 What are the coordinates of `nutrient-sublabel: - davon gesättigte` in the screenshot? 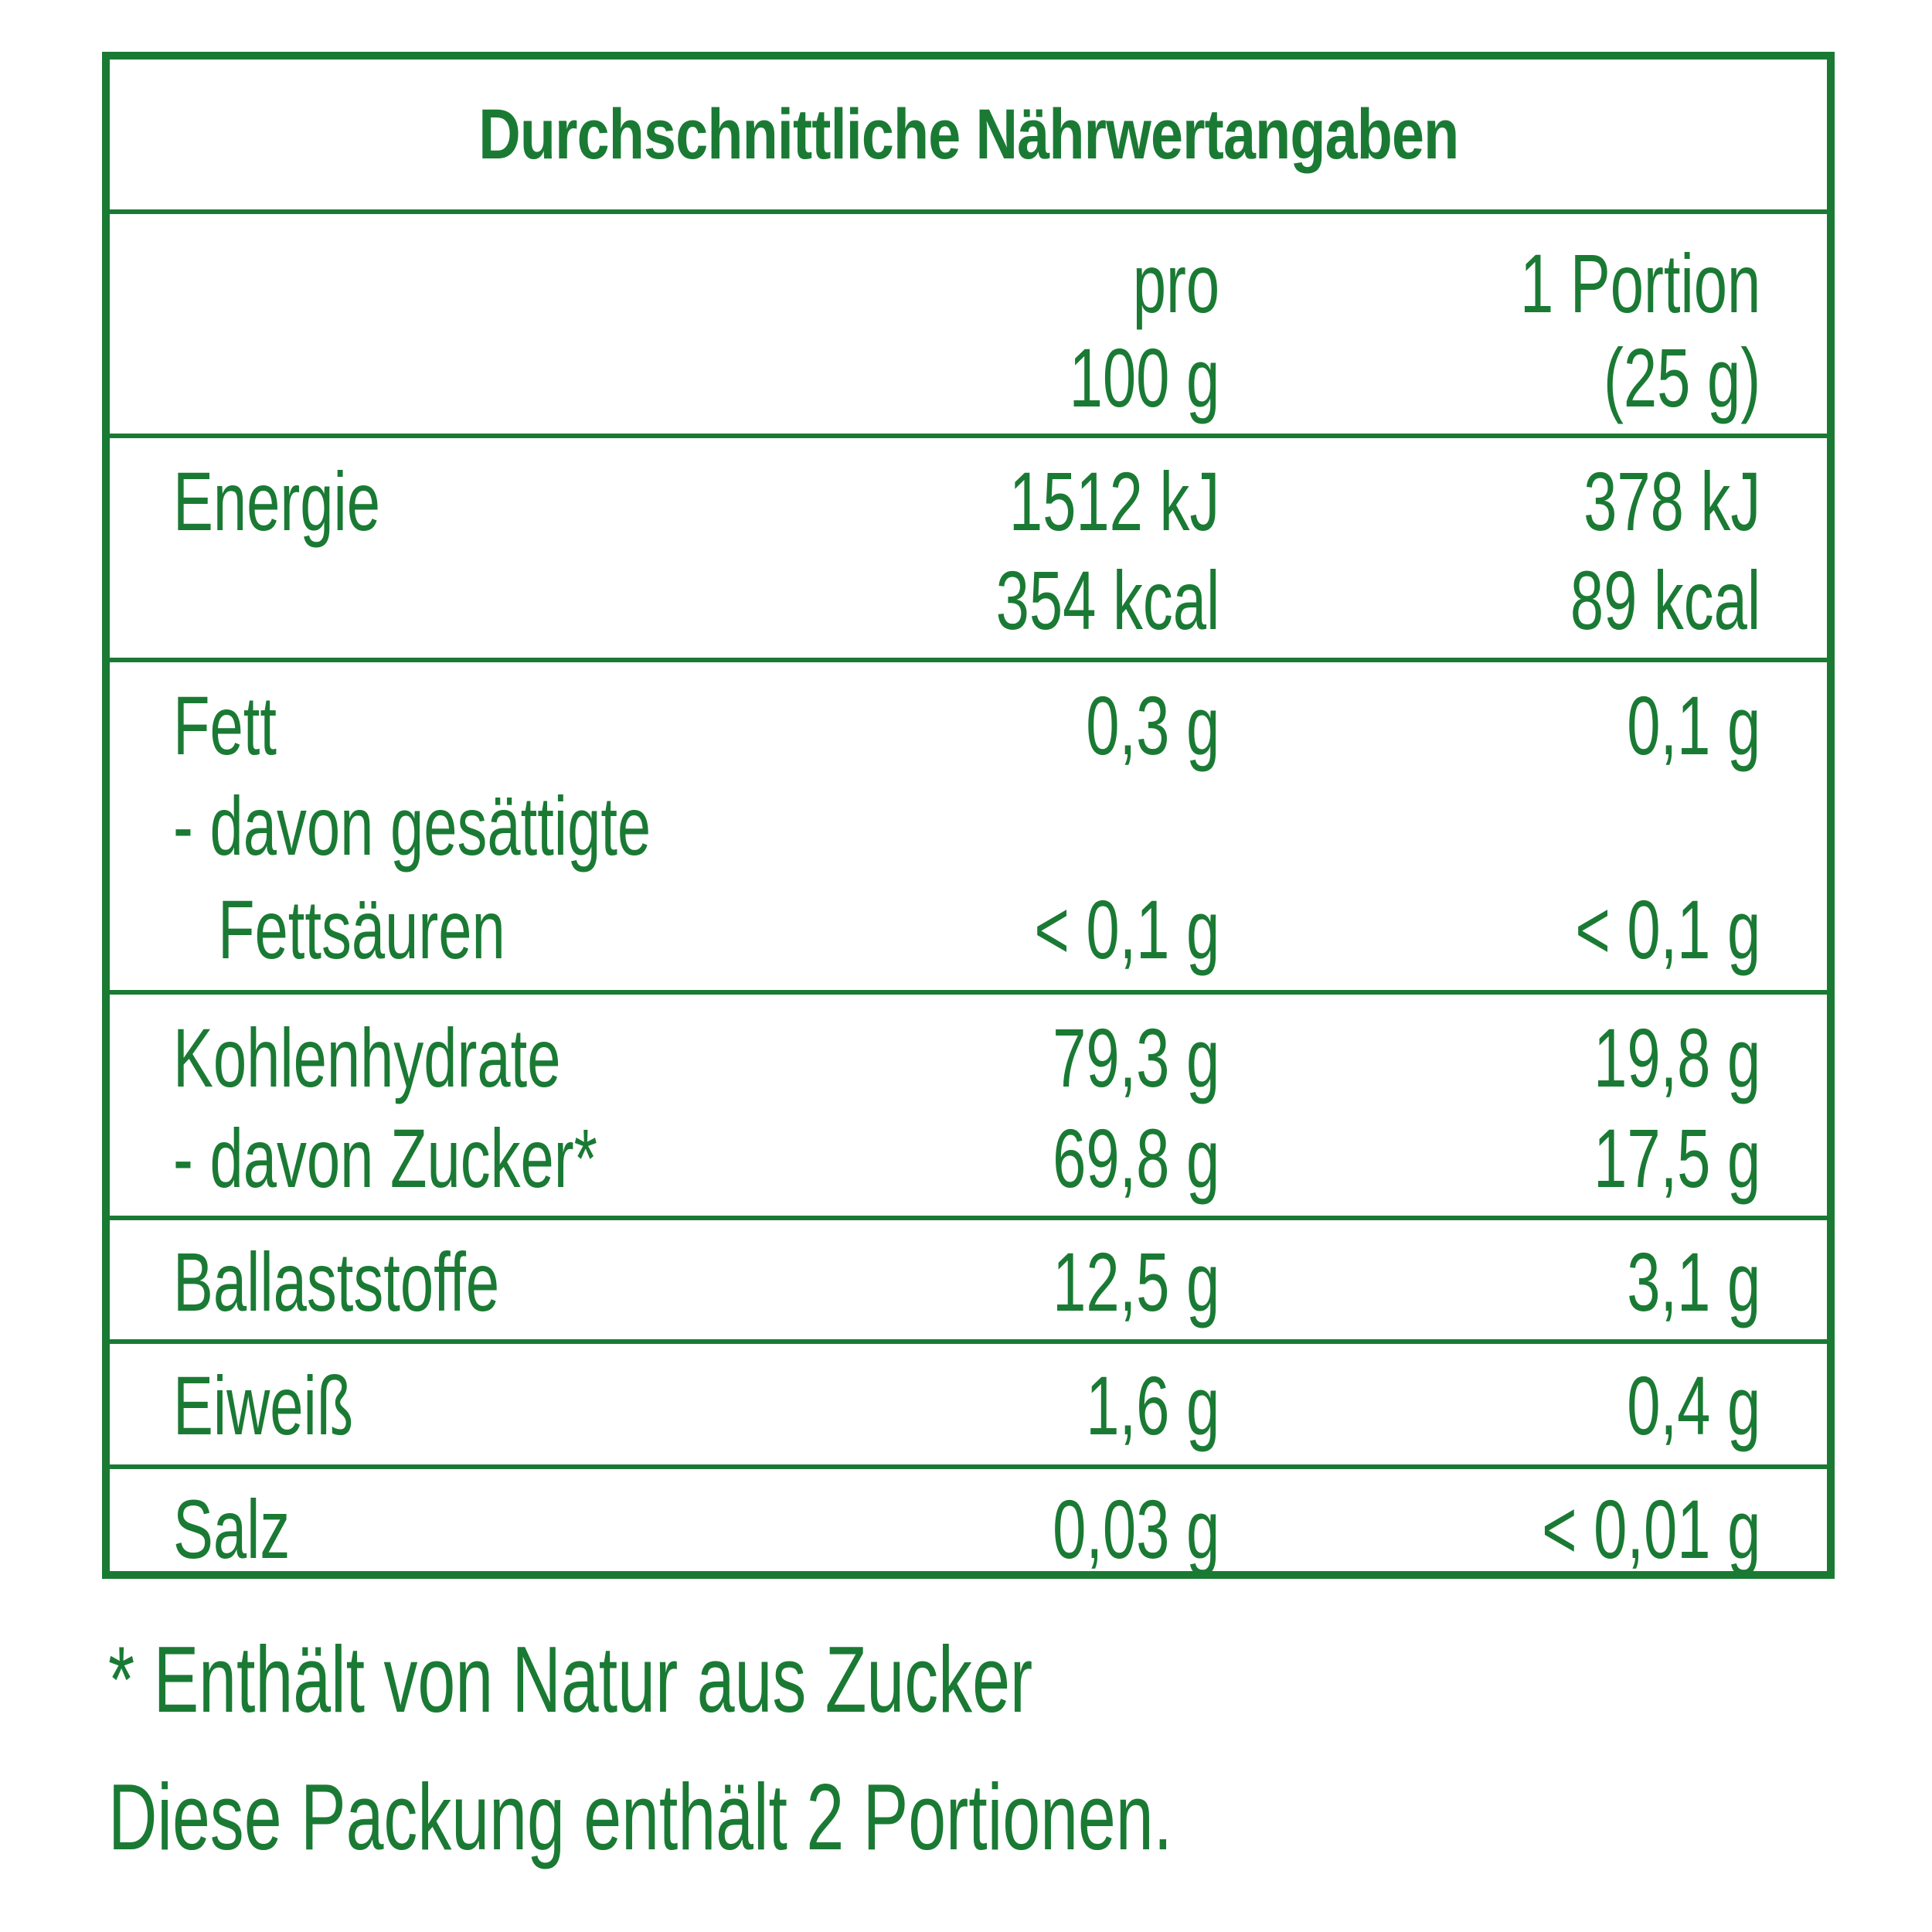 It's located at (412, 826).